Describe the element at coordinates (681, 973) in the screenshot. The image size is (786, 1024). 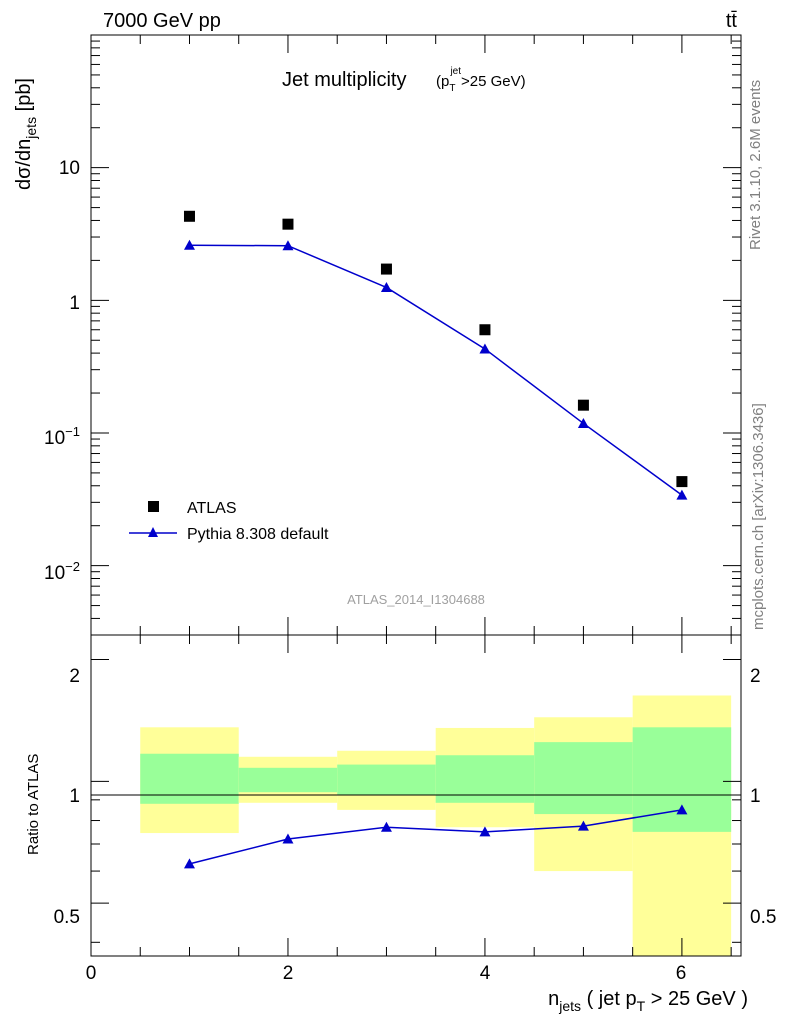
I see `xtick-label-6: 6` at that location.